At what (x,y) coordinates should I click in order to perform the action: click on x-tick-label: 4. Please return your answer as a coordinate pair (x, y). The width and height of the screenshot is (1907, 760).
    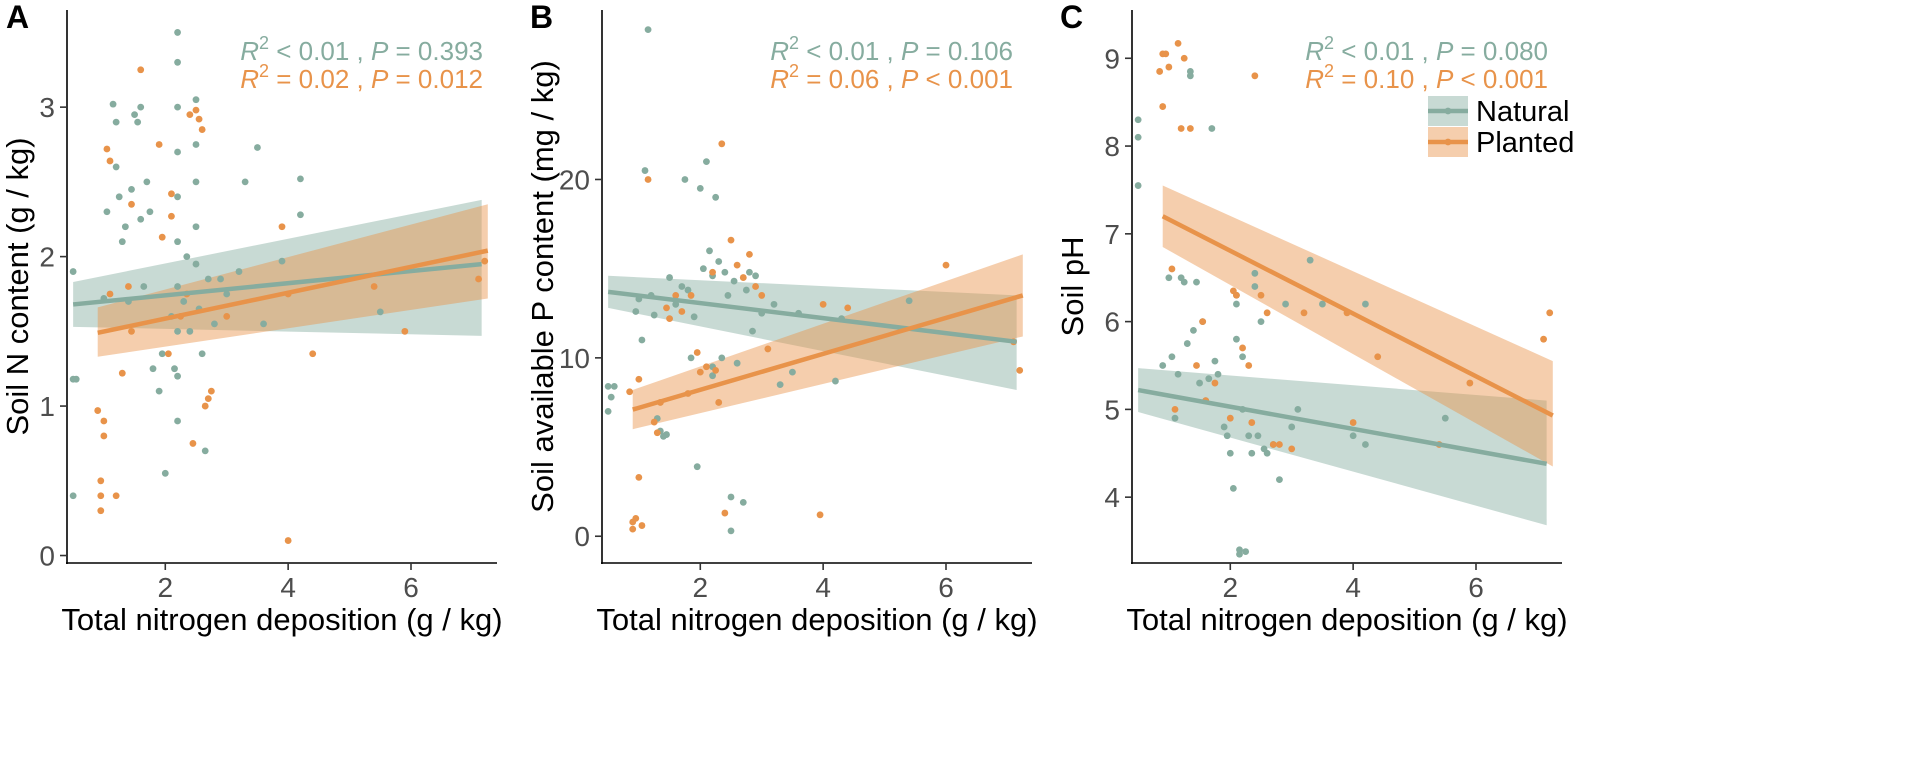
    Looking at the image, I should click on (823, 587).